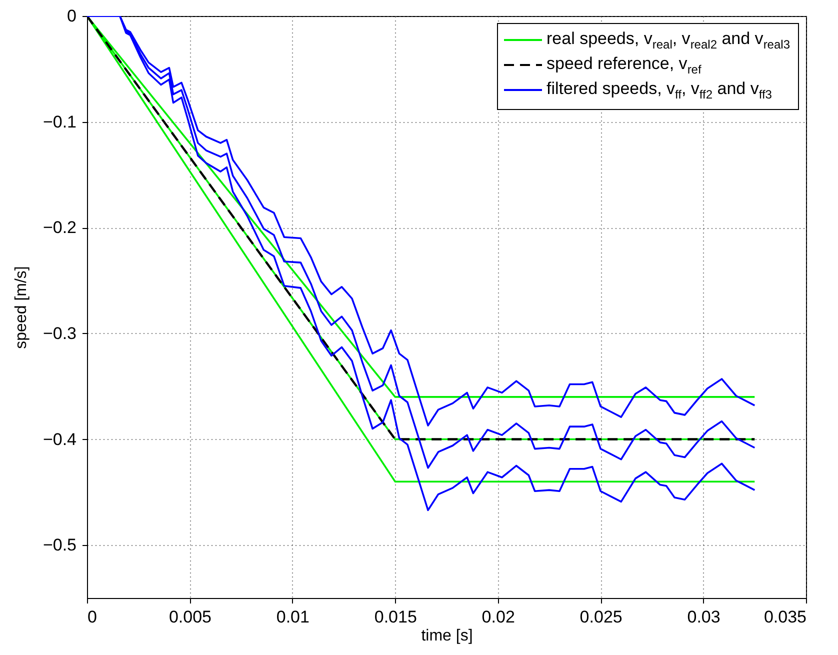  I want to click on x-tick-label: 0.035, so click(785, 617).